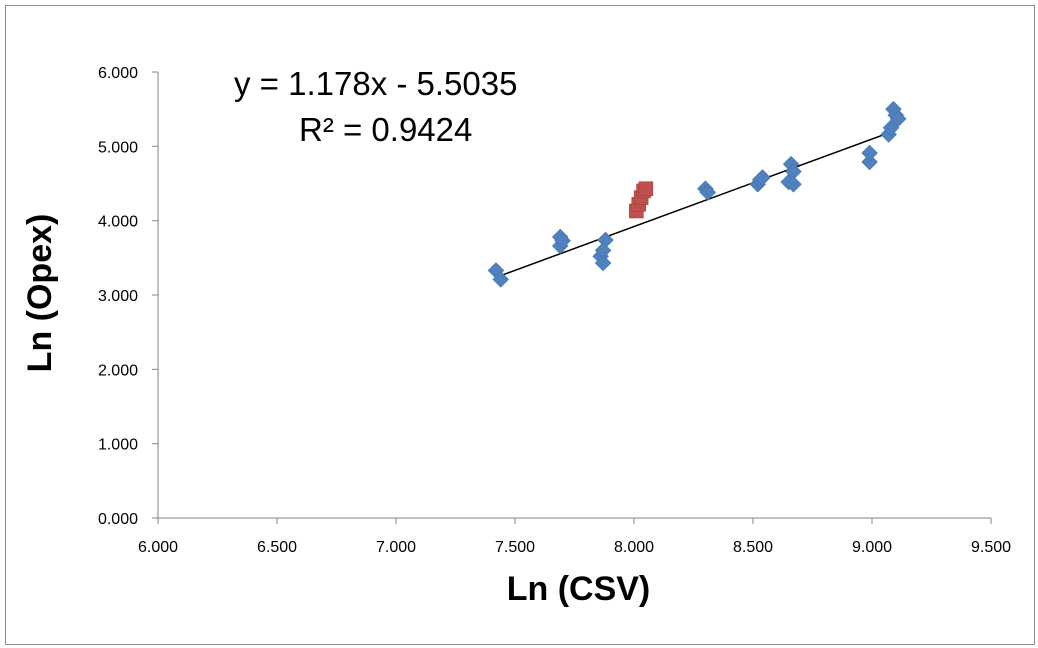 The height and width of the screenshot is (648, 1038). What do you see at coordinates (118, 73) in the screenshot?
I see `y-tick-label: 6.000` at bounding box center [118, 73].